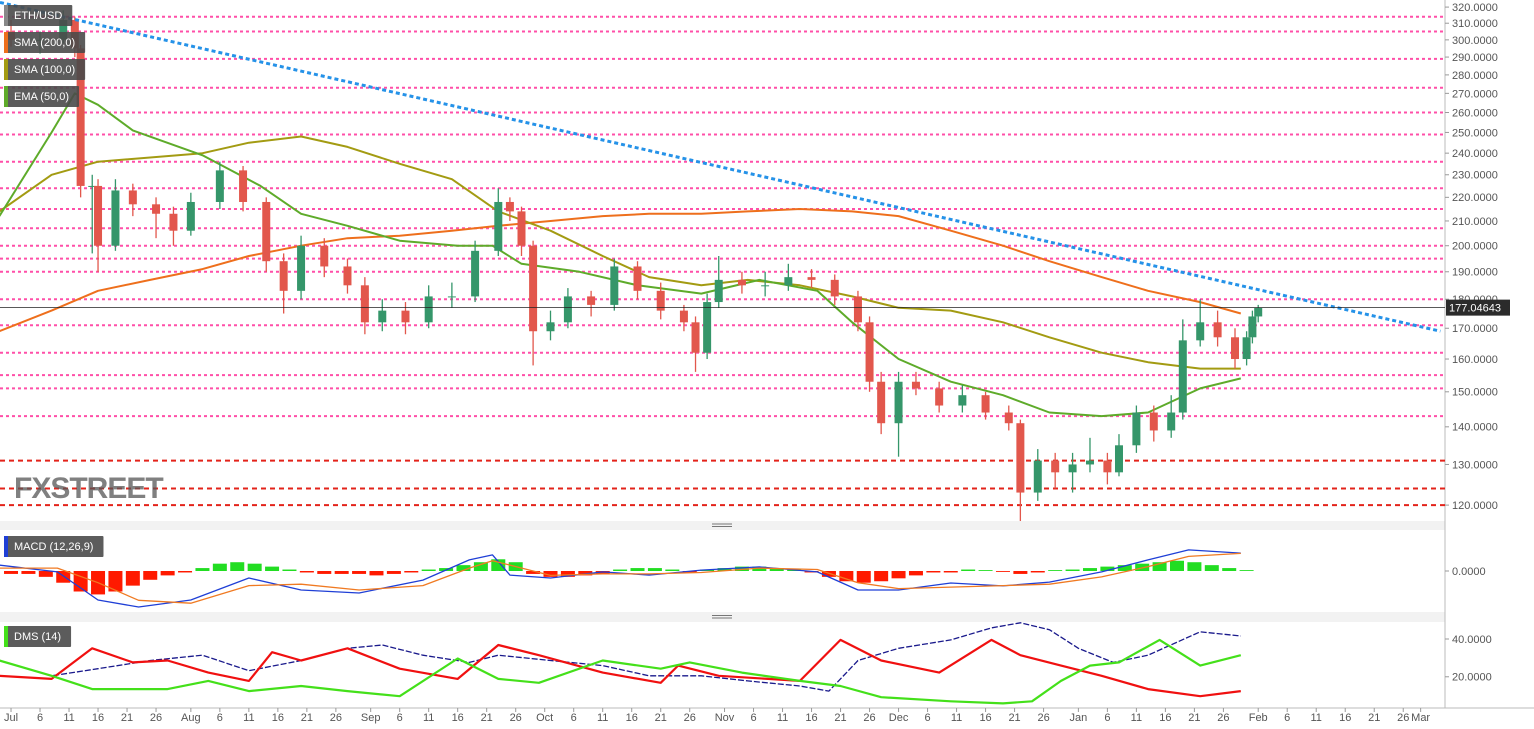  Describe the element at coordinates (1475, 222) in the screenshot. I see `y-tick-label: 210.0000` at that location.